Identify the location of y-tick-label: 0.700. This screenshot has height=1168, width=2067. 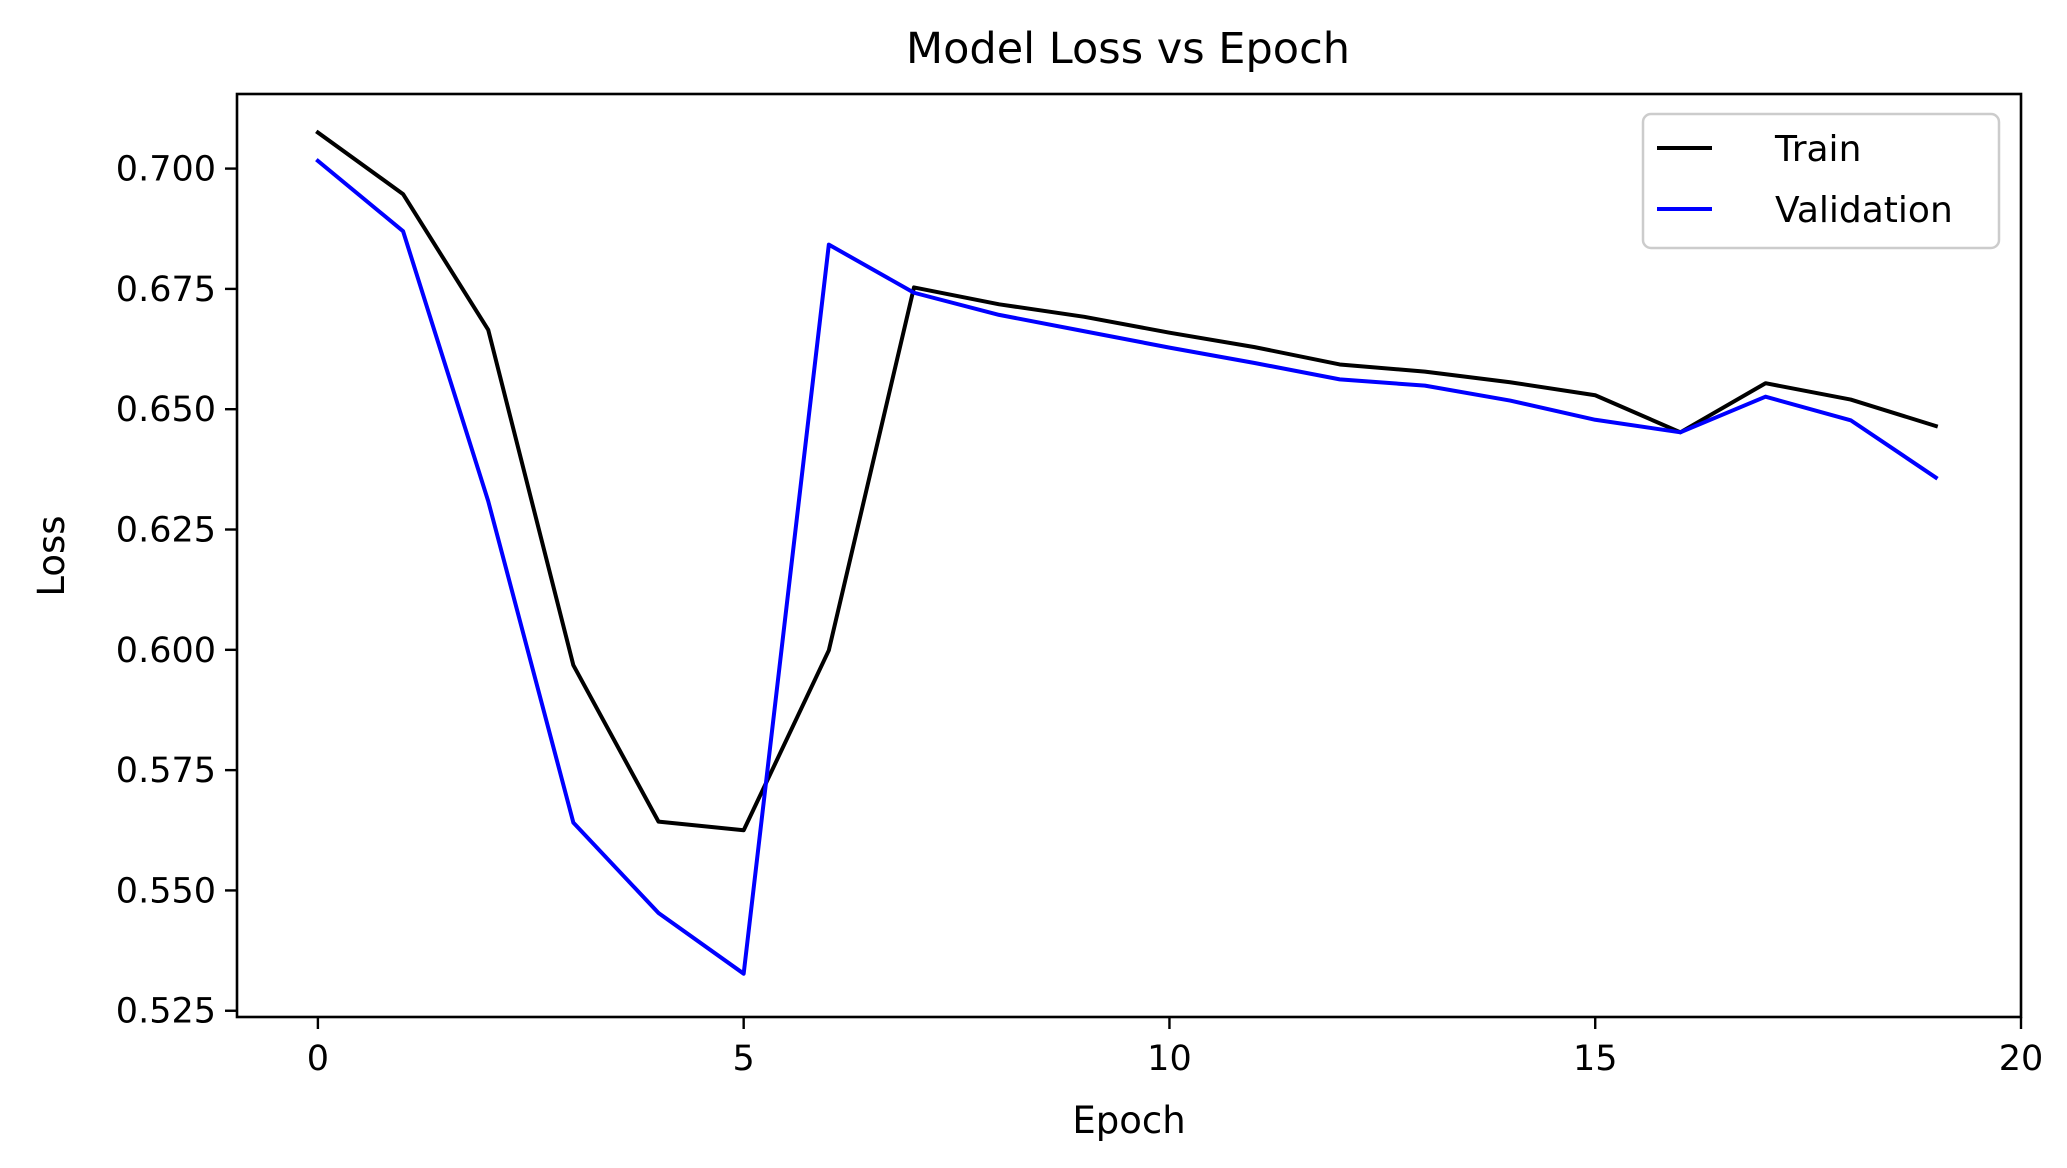
(166, 170).